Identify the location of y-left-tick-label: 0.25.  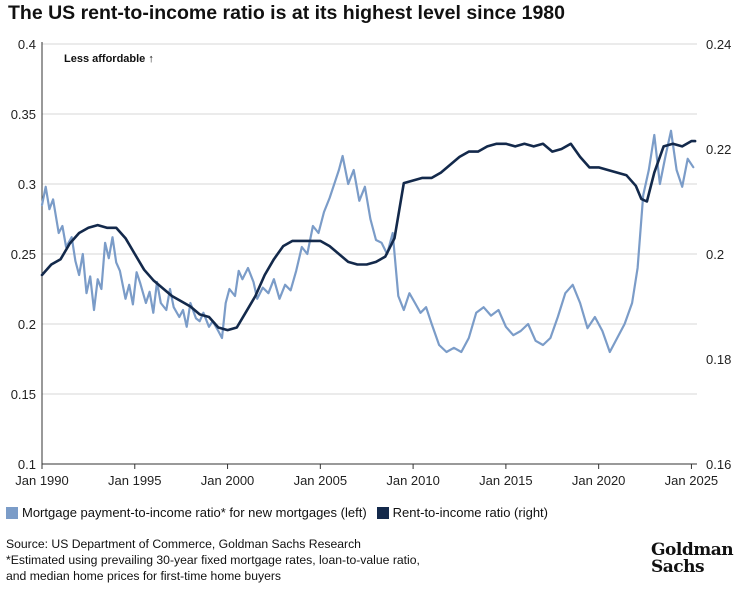
(23, 254).